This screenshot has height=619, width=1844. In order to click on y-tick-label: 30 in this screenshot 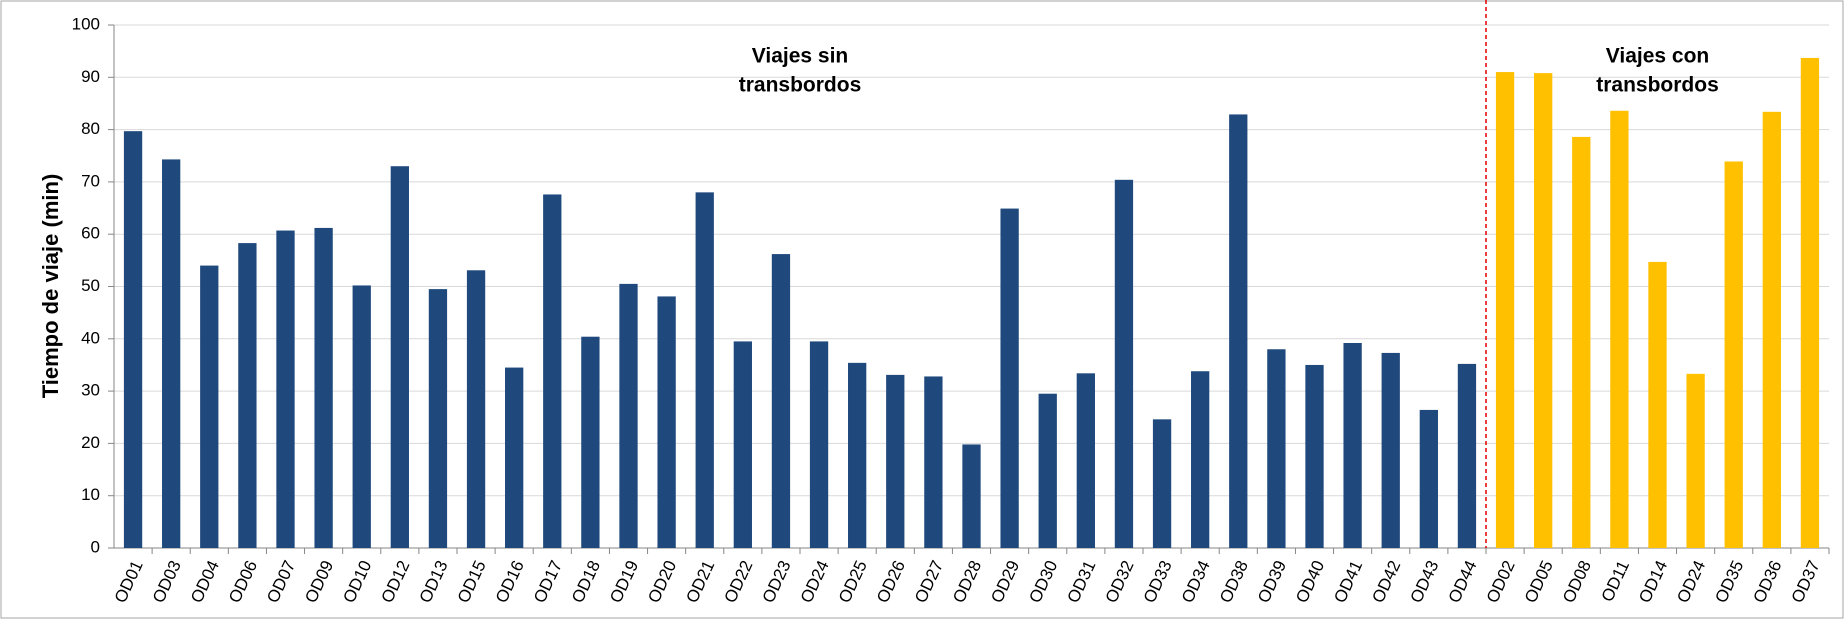, I will do `click(90, 390)`.